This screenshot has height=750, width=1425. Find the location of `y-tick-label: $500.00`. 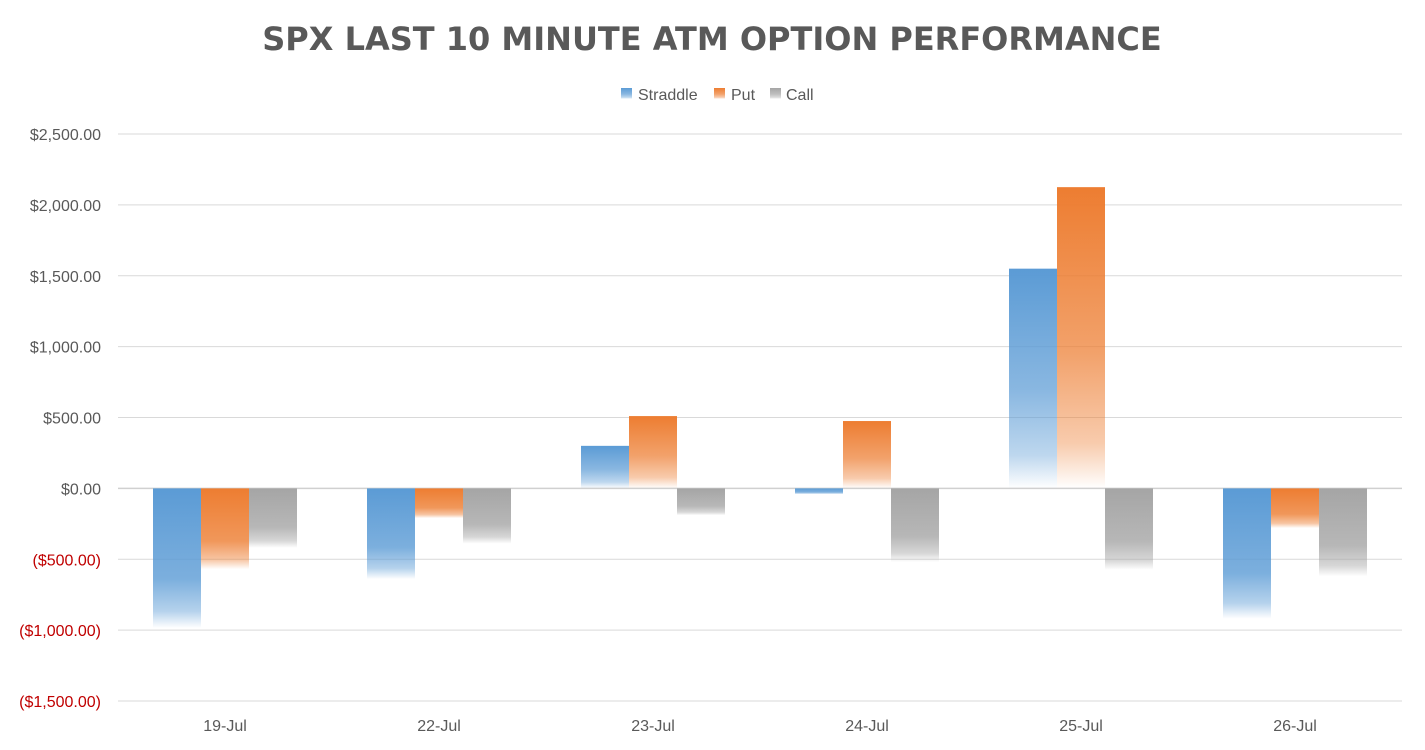

y-tick-label: $500.00 is located at coordinates (72, 419).